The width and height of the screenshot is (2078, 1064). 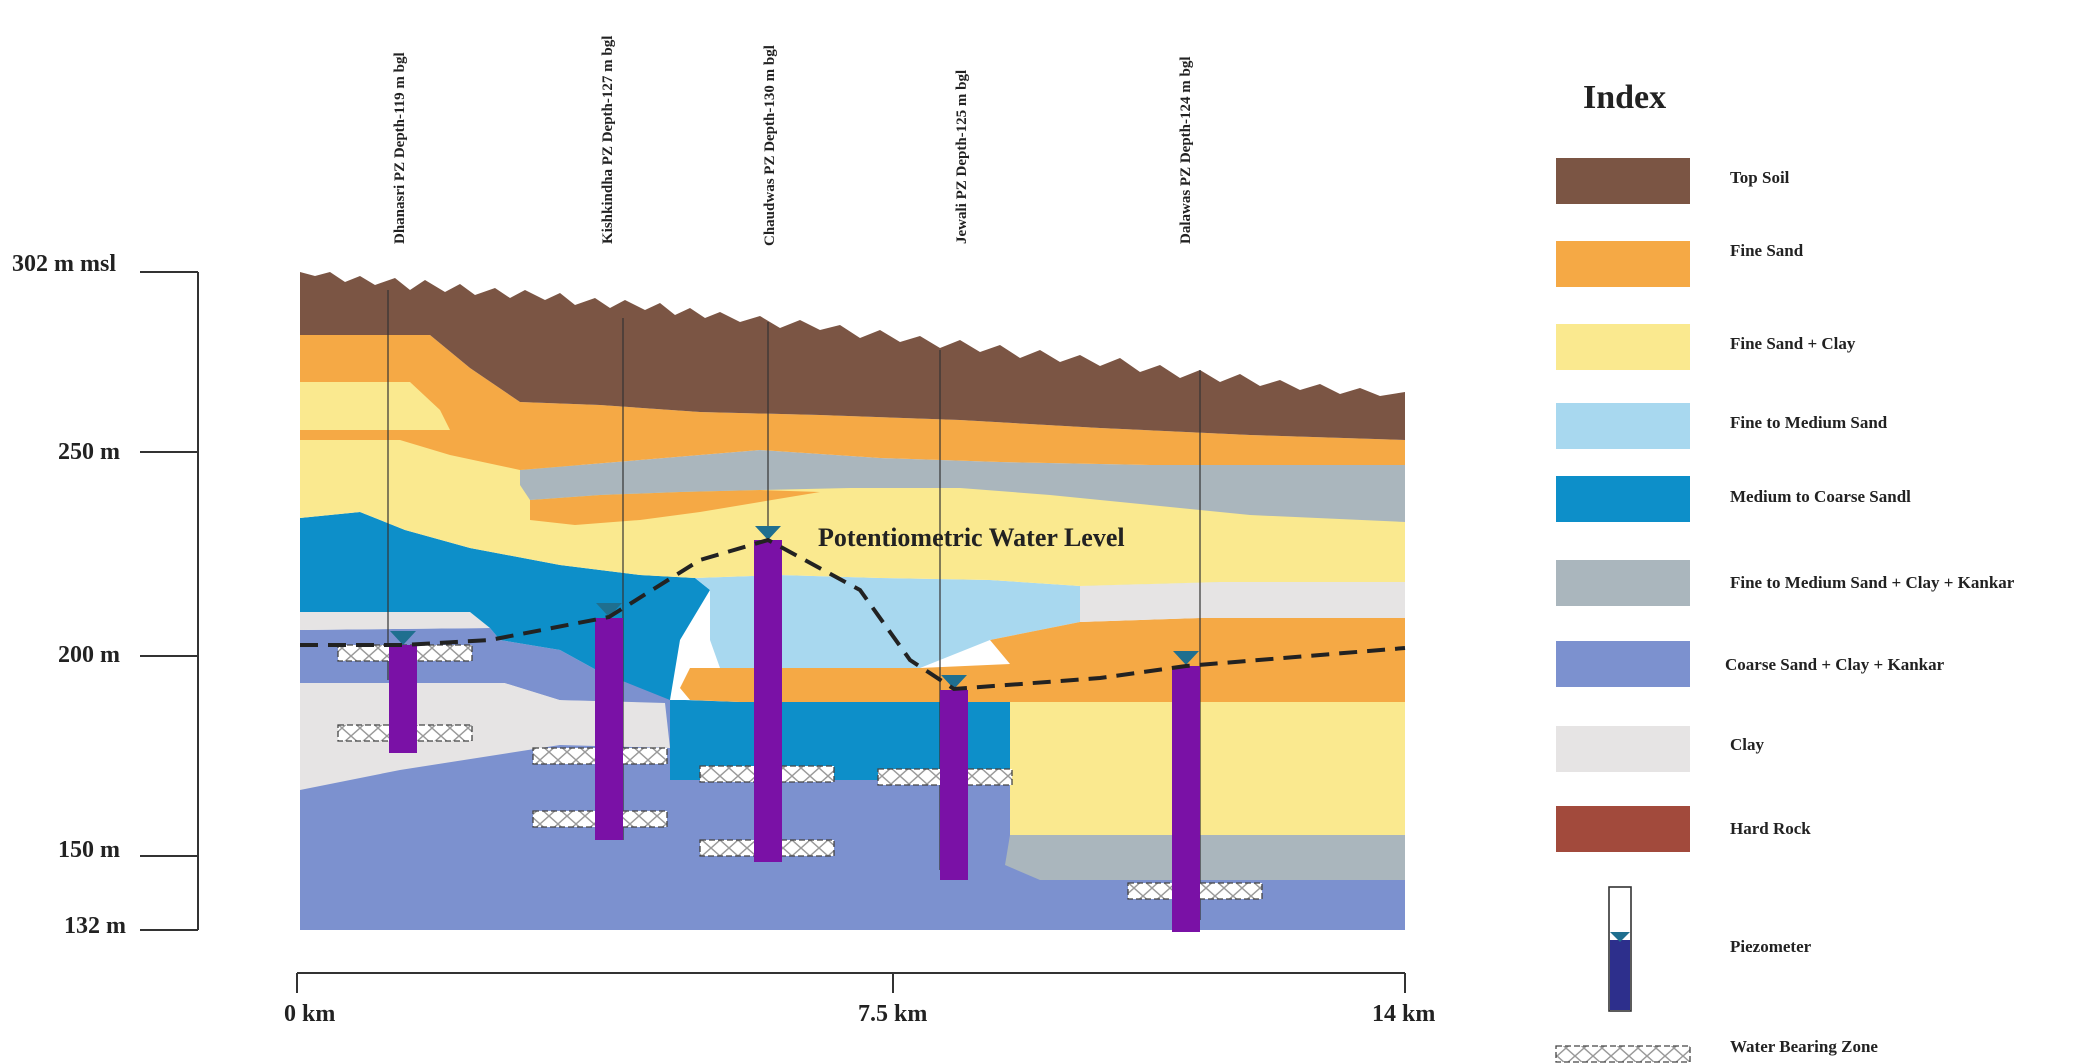 What do you see at coordinates (1623, 749) in the screenshot?
I see `legend-swatch-clay` at bounding box center [1623, 749].